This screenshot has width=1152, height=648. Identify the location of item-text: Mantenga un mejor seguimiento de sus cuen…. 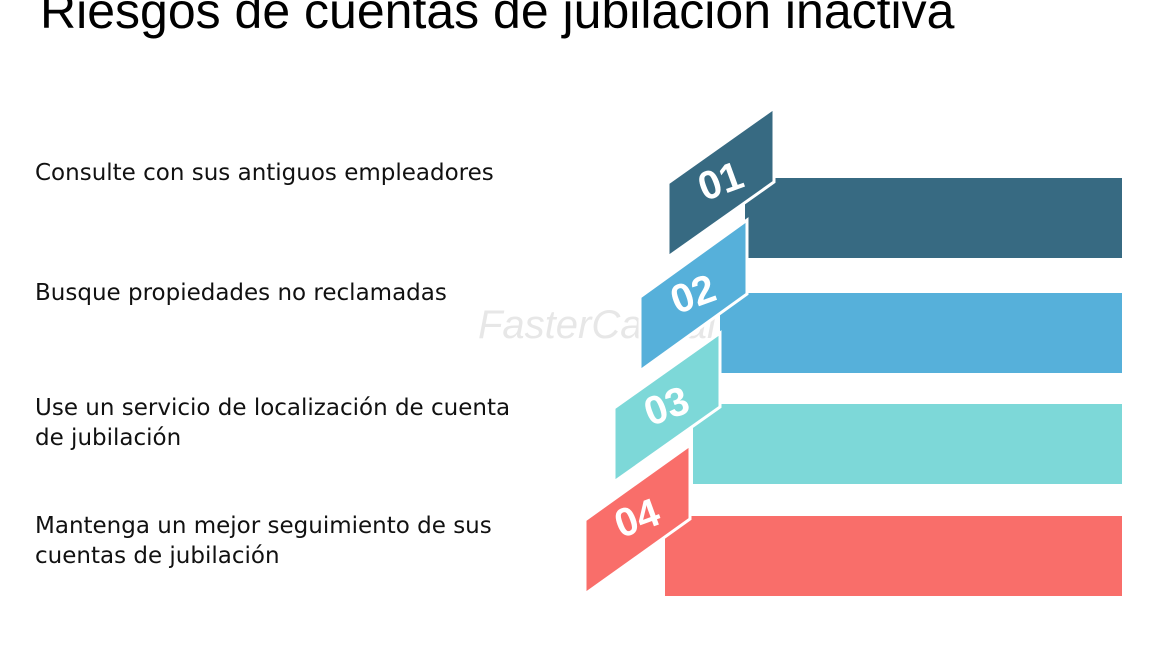
(263, 541).